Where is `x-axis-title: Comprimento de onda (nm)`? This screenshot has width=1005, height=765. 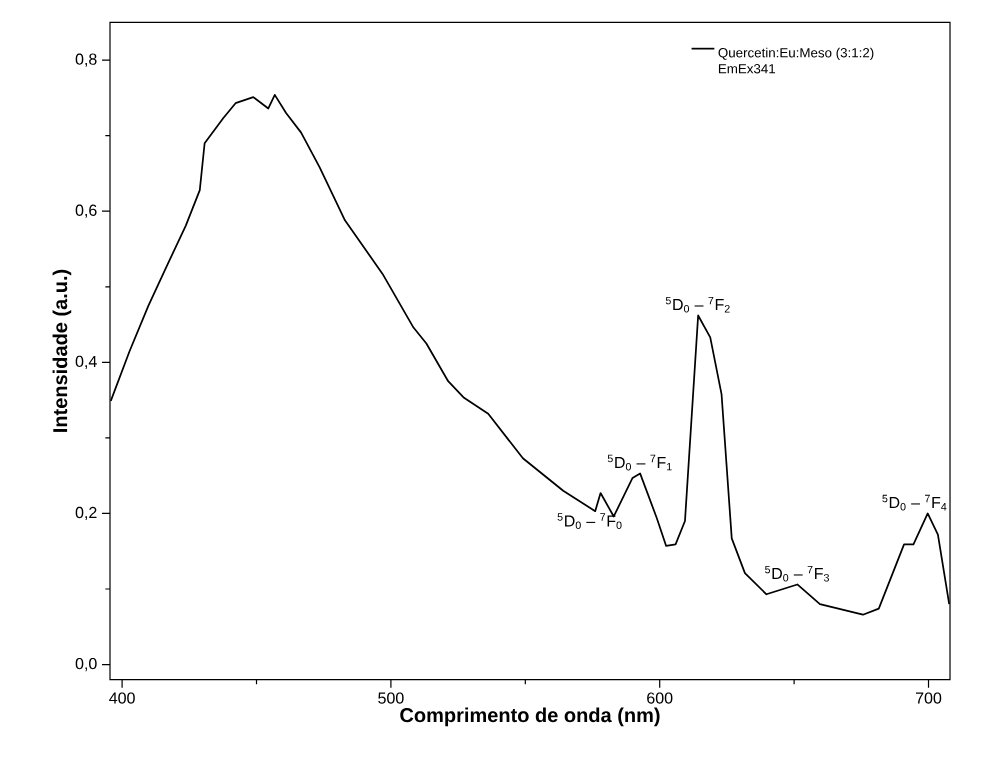 x-axis-title: Comprimento de onda (nm) is located at coordinates (530, 717).